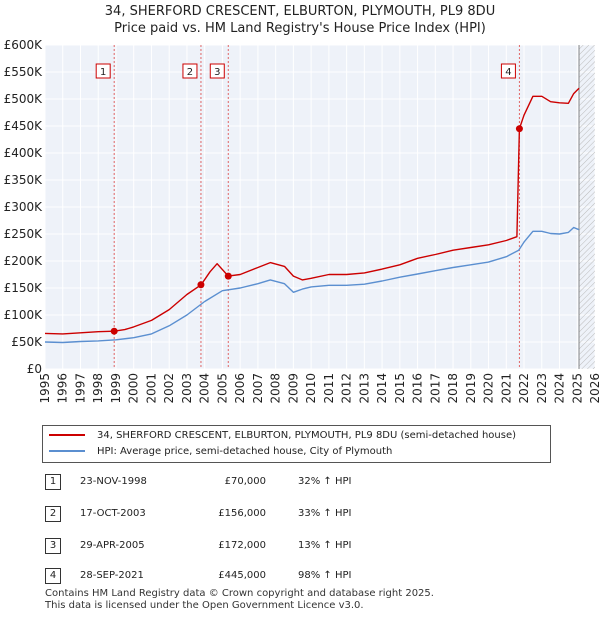  What do you see at coordinates (594, 388) in the screenshot?
I see `x-tick-label: 2026` at bounding box center [594, 388].